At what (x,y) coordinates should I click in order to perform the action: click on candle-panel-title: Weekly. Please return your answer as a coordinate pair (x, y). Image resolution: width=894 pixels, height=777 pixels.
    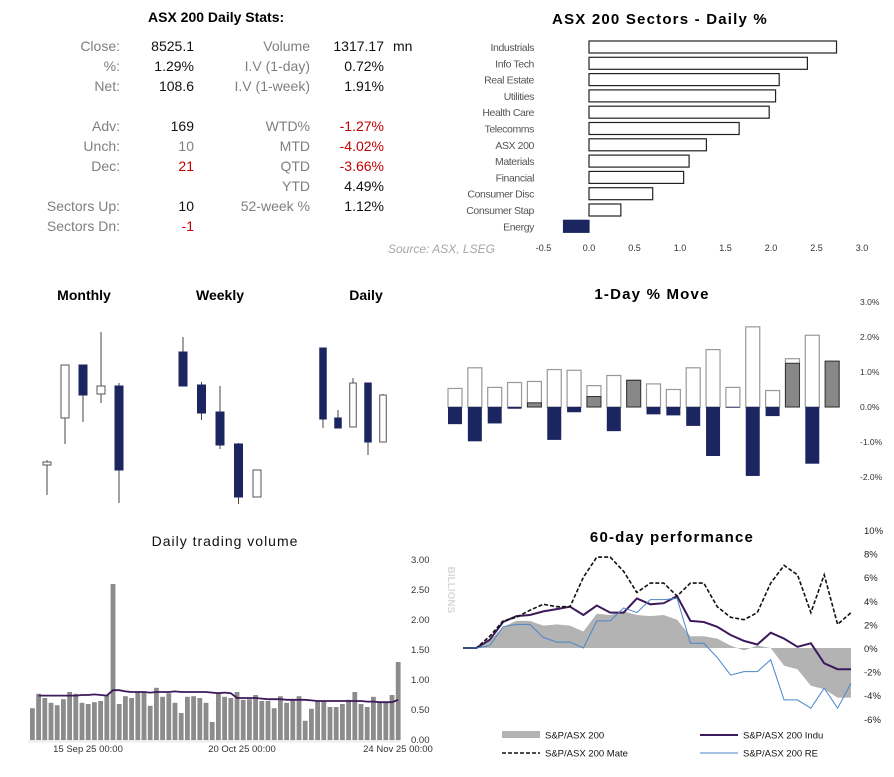
    Looking at the image, I should click on (220, 295).